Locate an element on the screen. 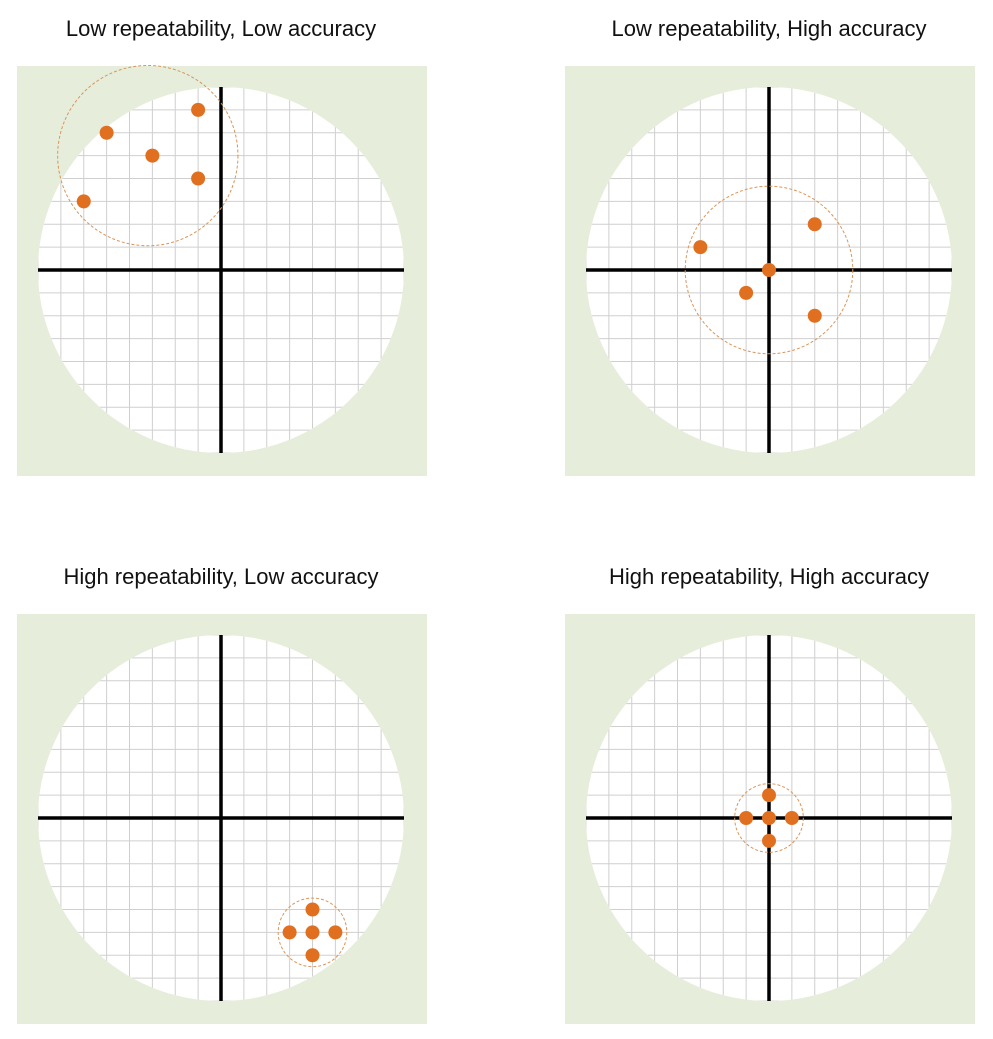 This screenshot has height=1039, width=993. panel-title: High repeatability, High accuracy is located at coordinates (769, 576).